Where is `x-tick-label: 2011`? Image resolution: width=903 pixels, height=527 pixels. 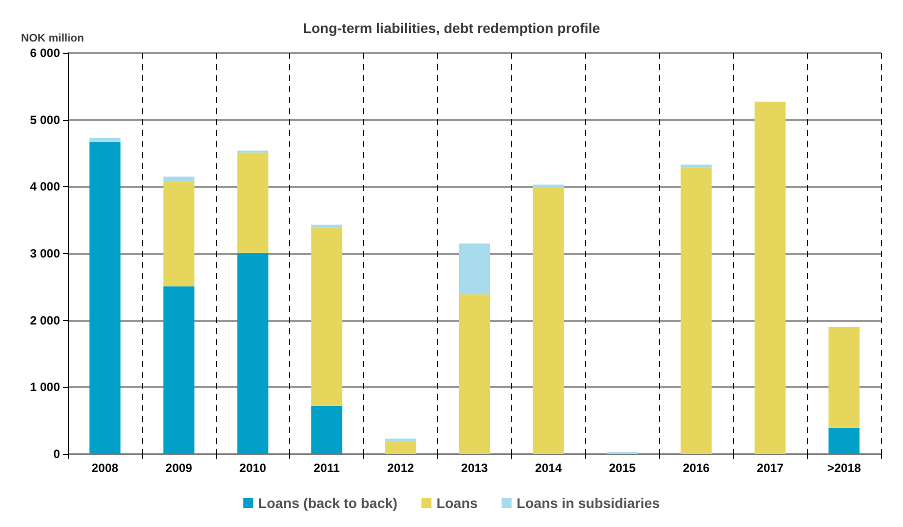
x-tick-label: 2011 is located at coordinates (327, 468).